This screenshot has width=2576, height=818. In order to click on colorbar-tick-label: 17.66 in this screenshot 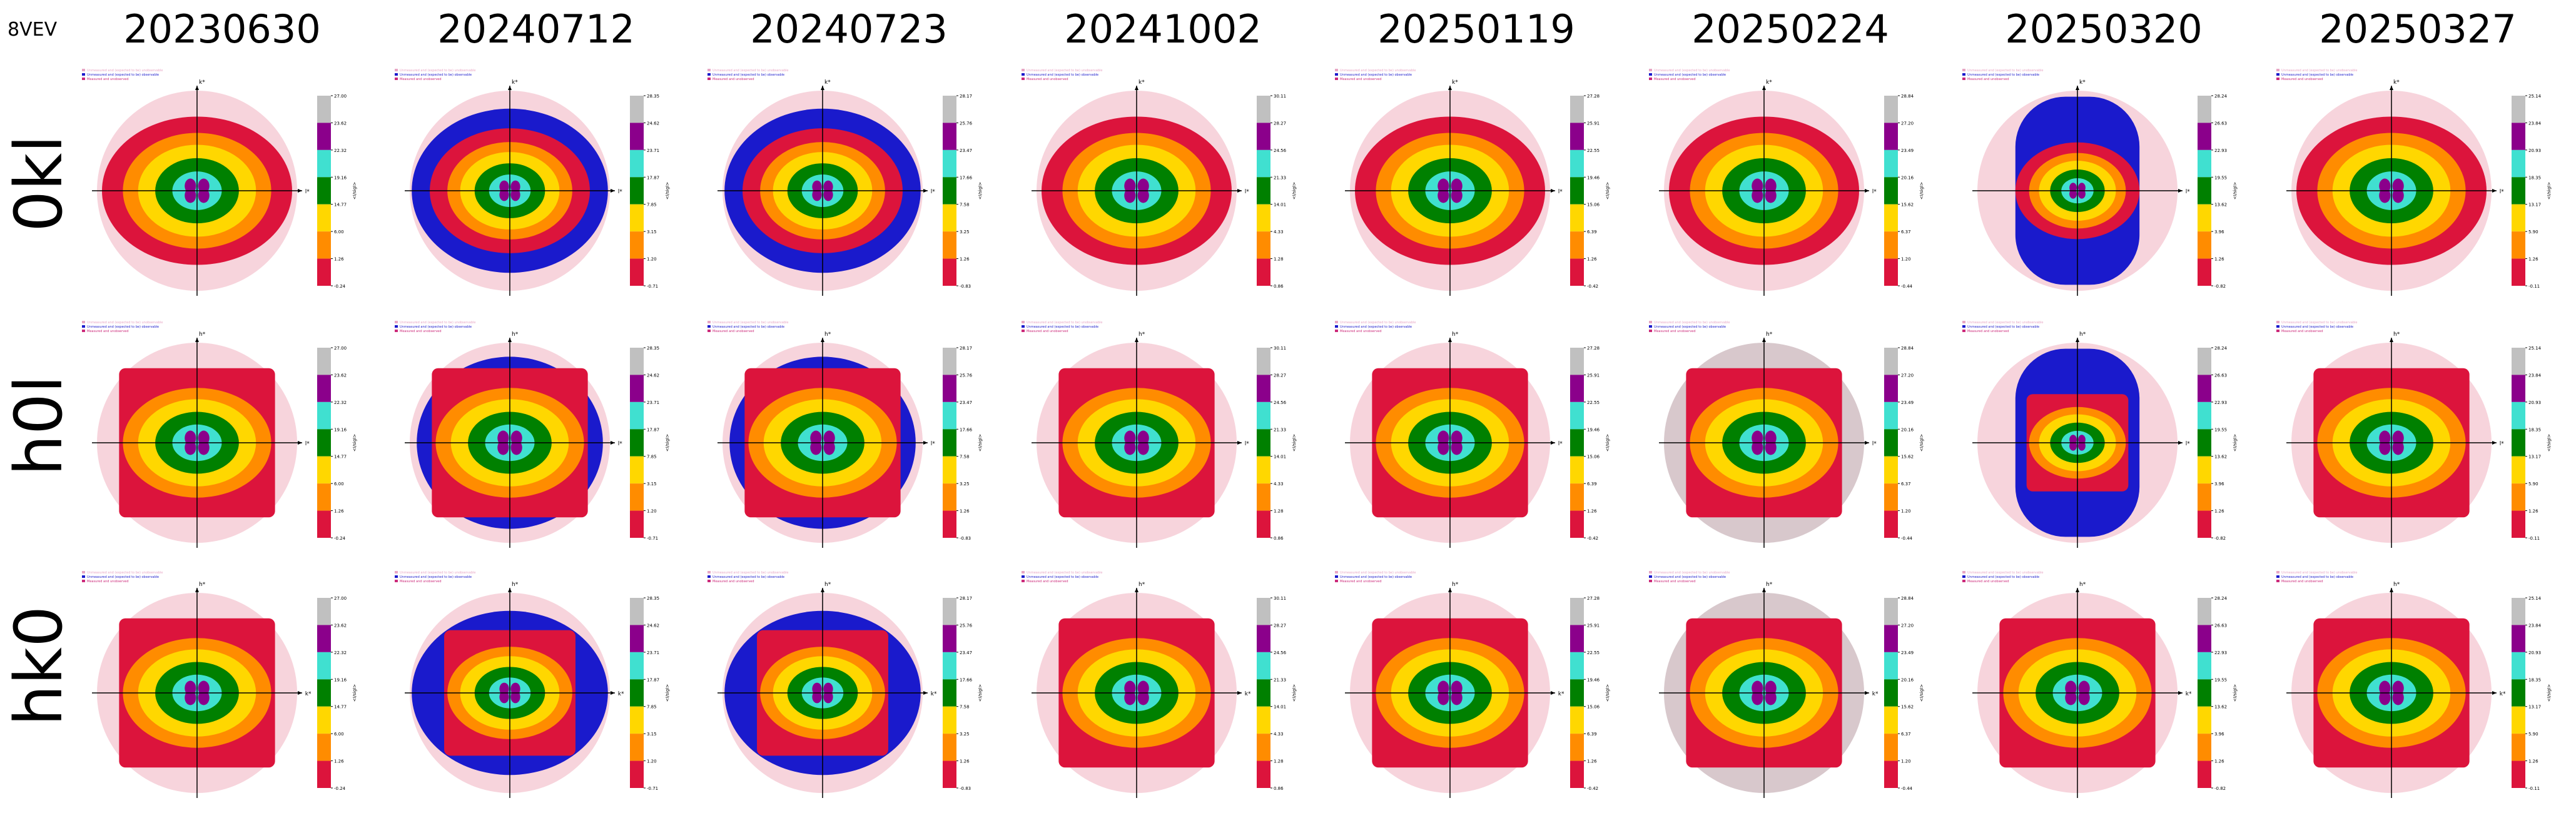, I will do `click(966, 679)`.